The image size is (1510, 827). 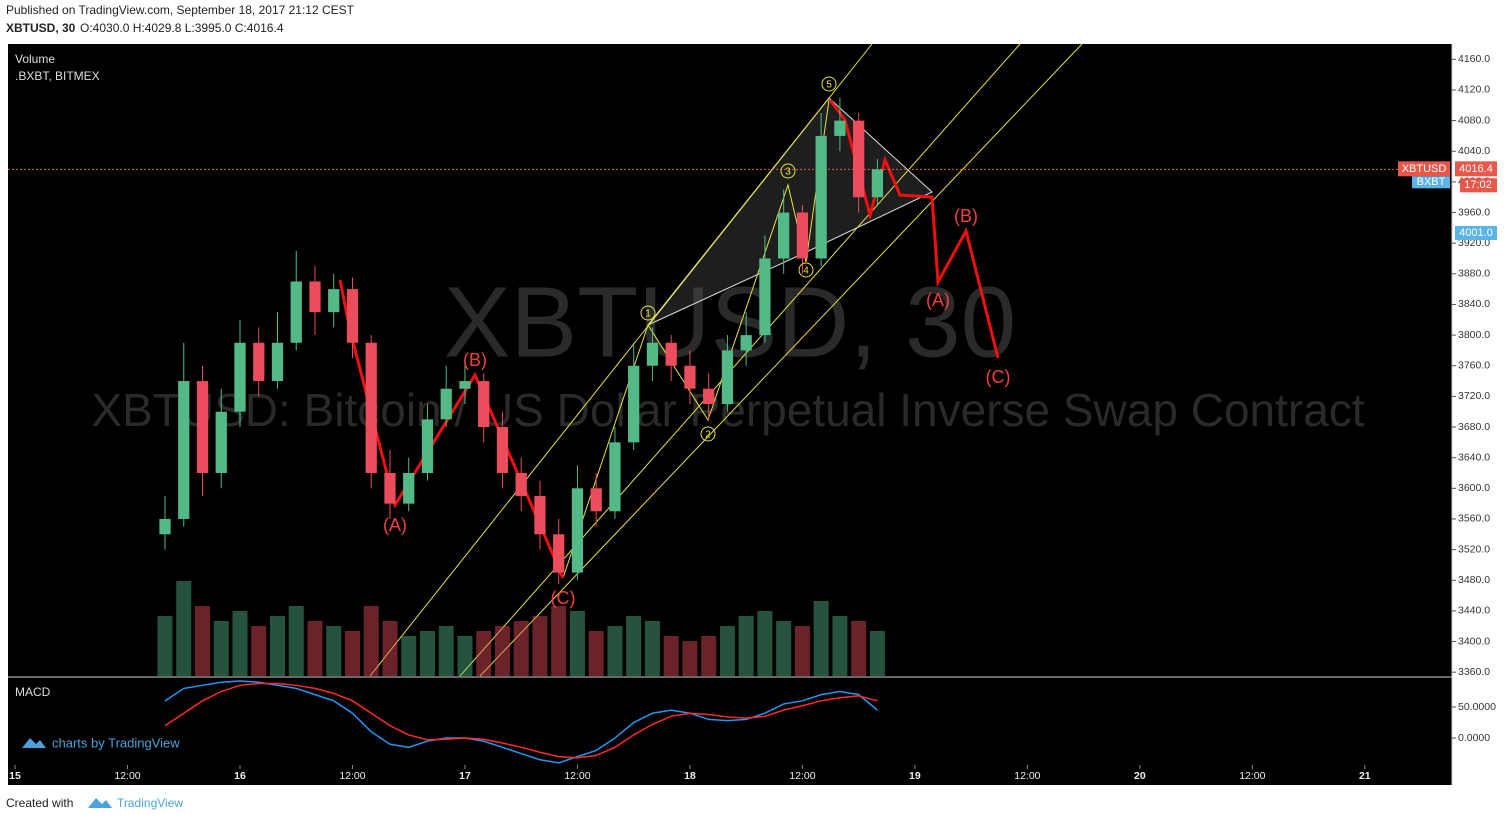 I want to click on macd-line, so click(x=521, y=722).